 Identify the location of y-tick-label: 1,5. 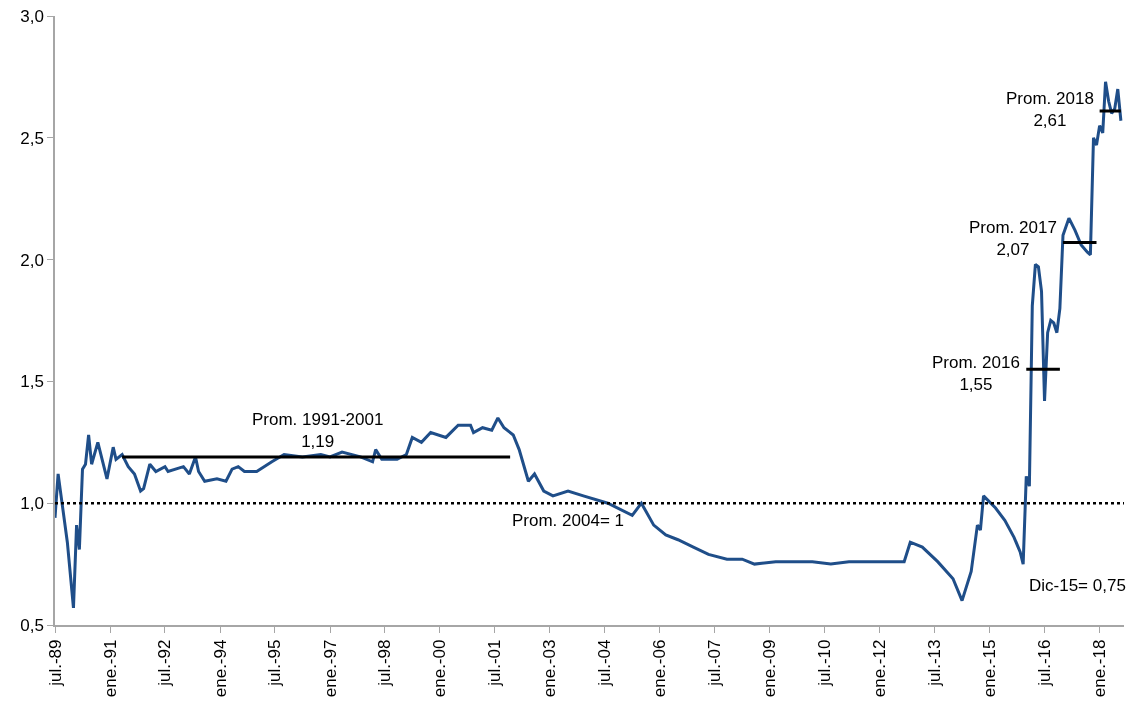
(32, 382).